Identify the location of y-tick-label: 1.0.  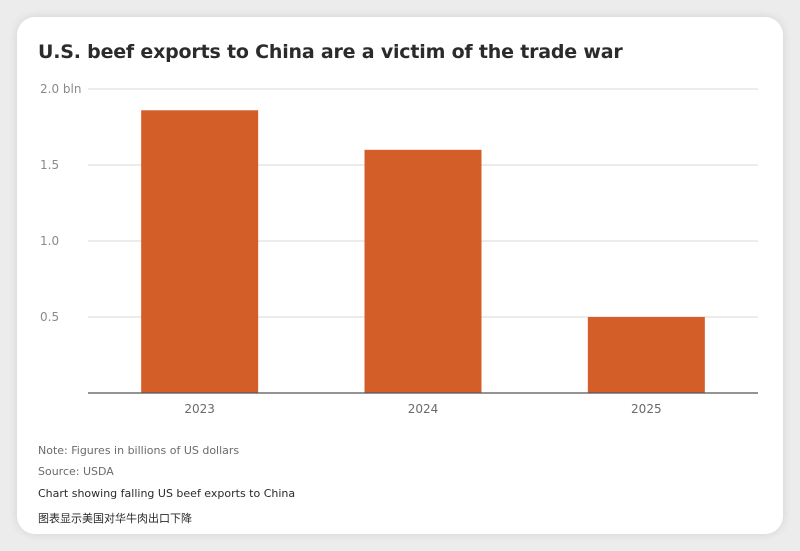
(49, 241).